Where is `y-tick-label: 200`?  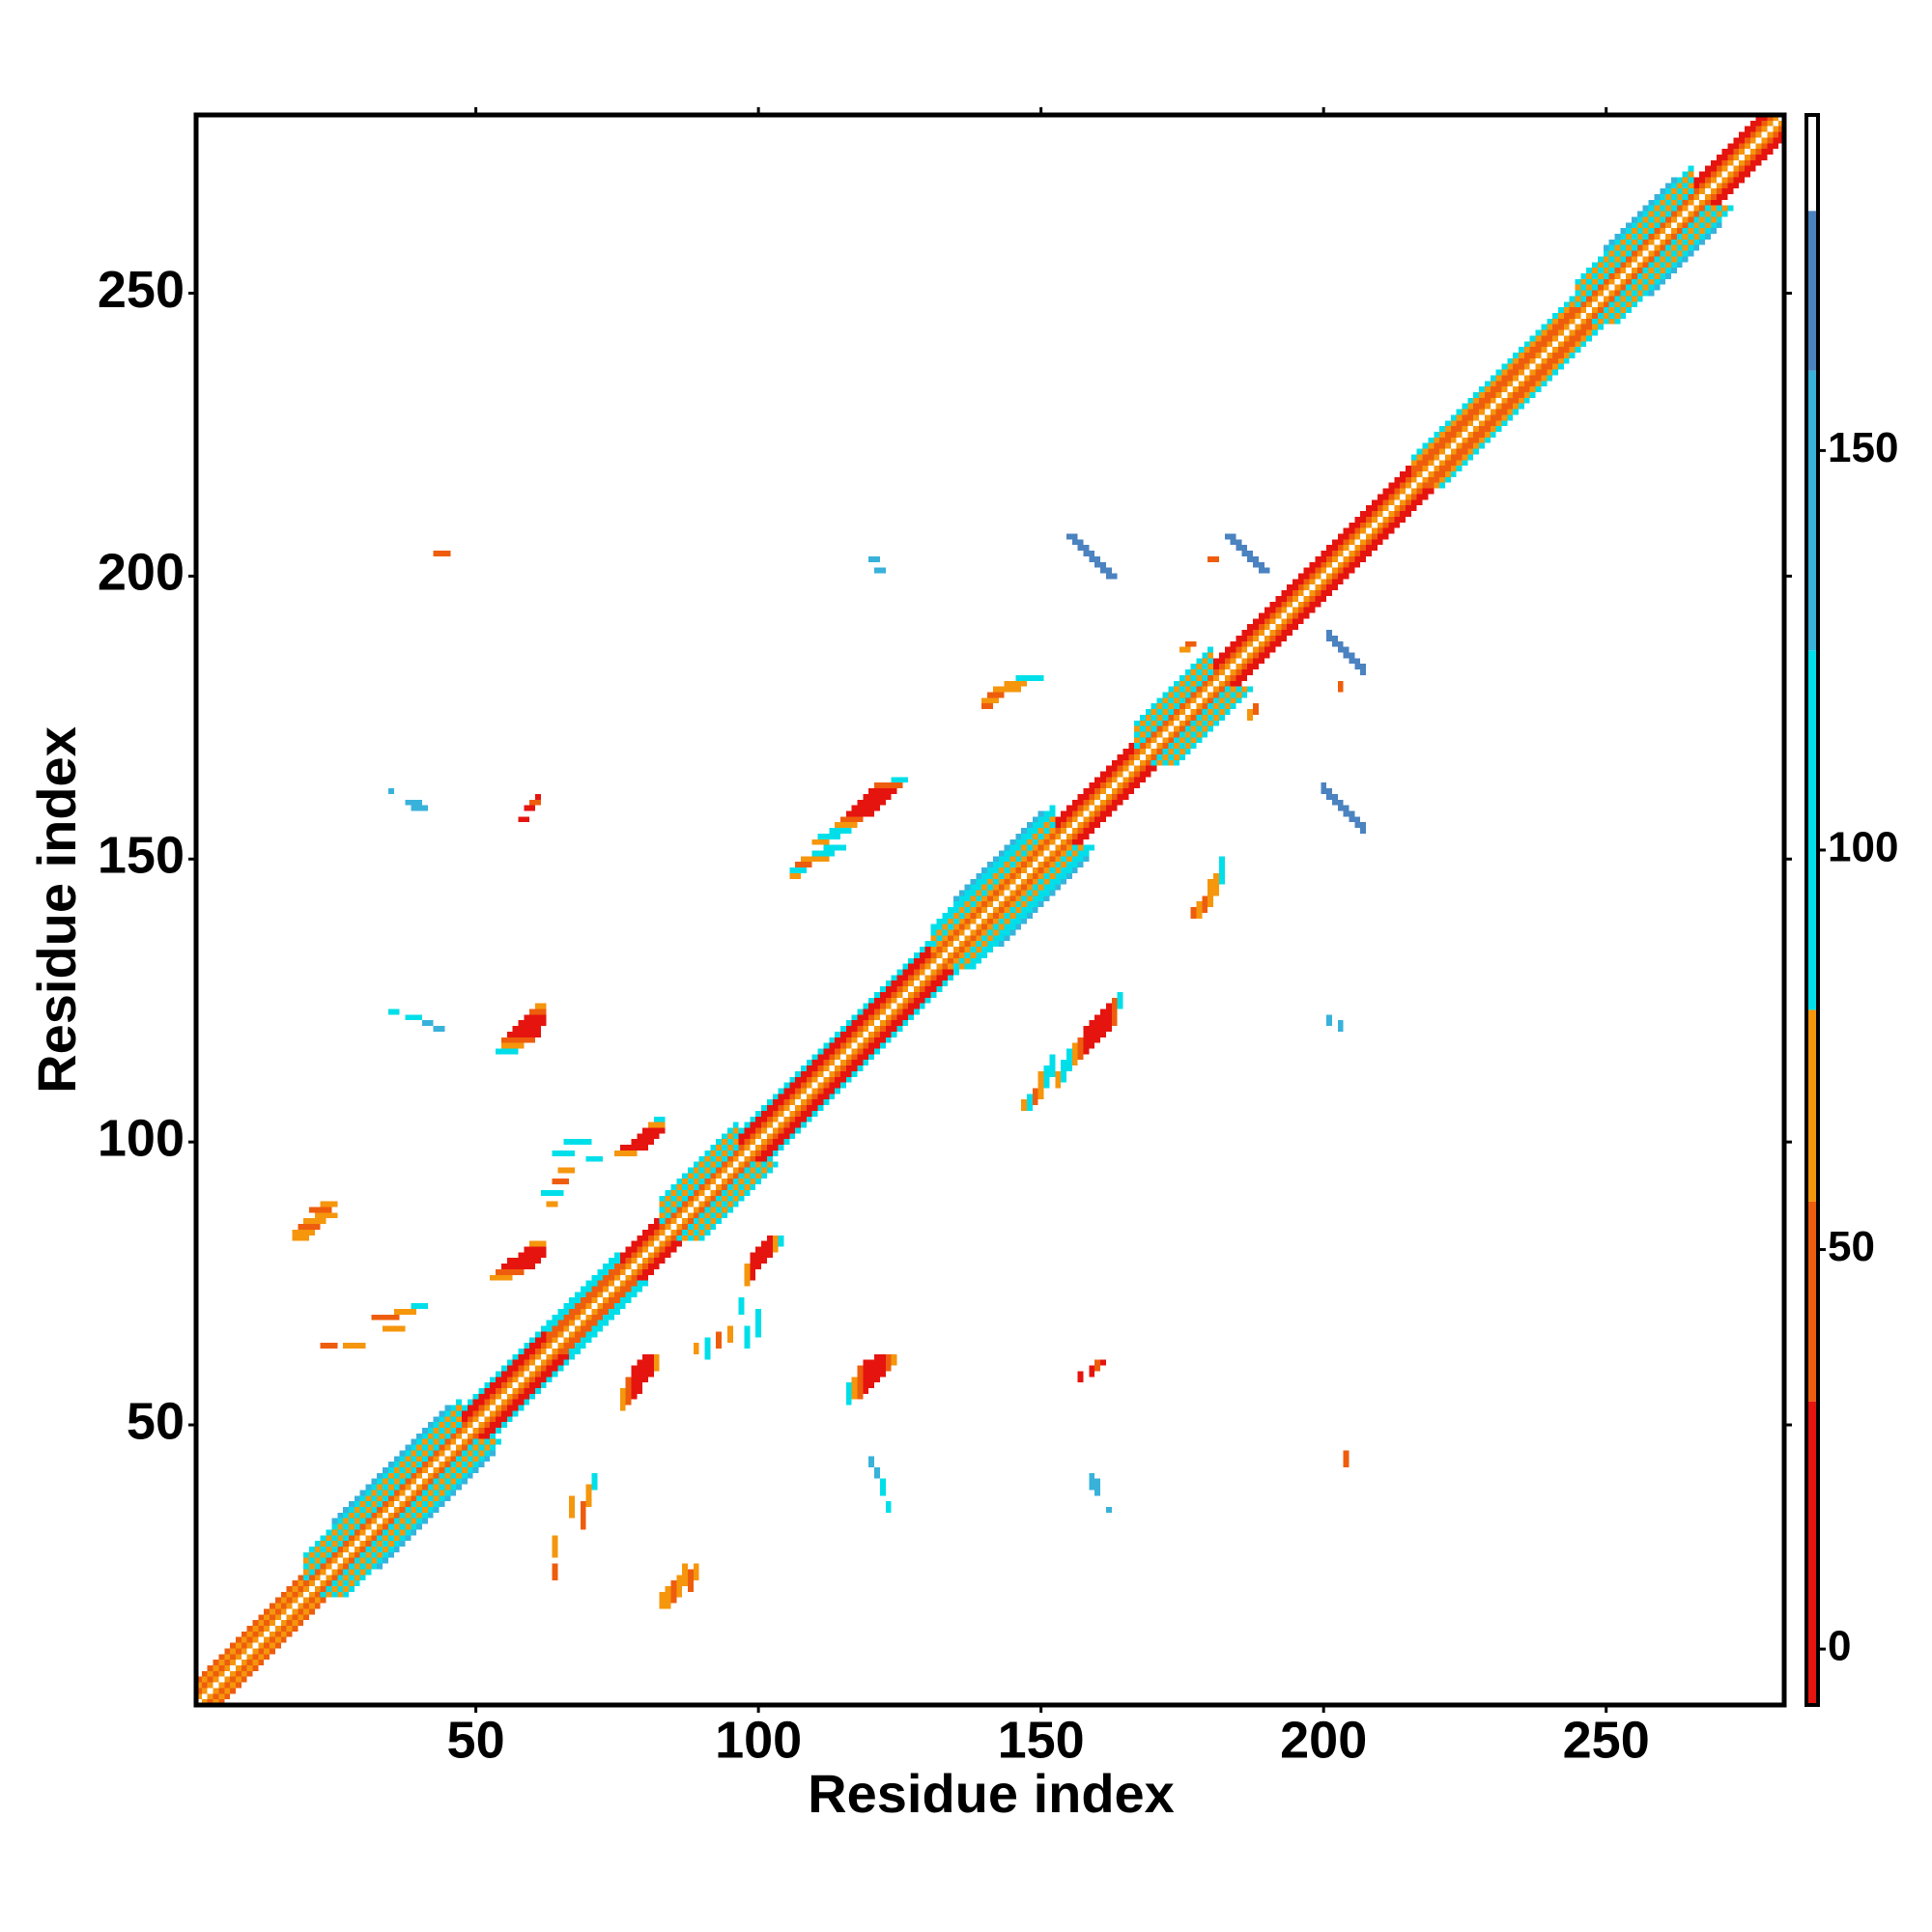 y-tick-label: 200 is located at coordinates (141, 573).